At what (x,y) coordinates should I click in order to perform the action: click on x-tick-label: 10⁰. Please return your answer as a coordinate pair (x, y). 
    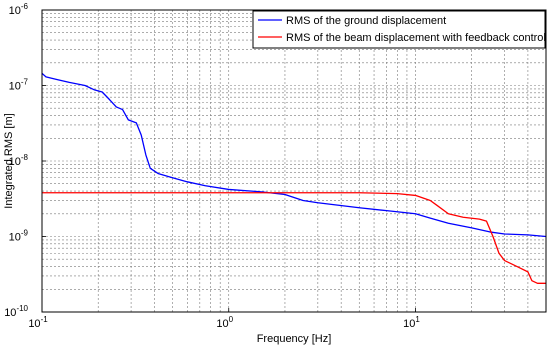
    Looking at the image, I should click on (224, 322).